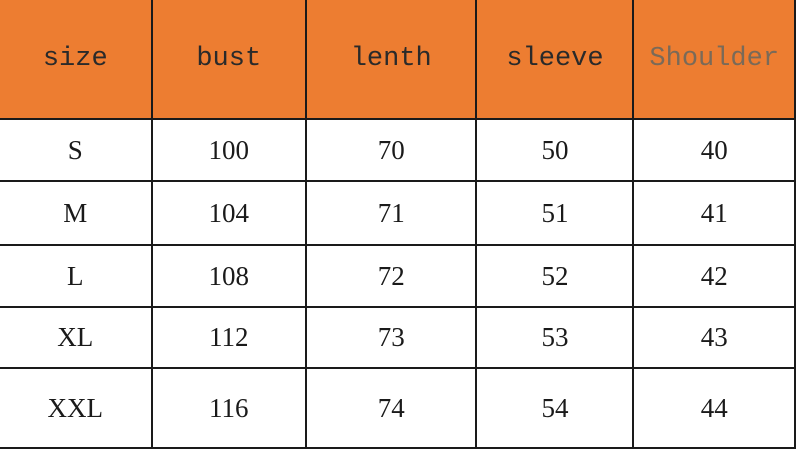 The width and height of the screenshot is (798, 449). What do you see at coordinates (555, 337) in the screenshot?
I see `cell-sleeve: 53` at bounding box center [555, 337].